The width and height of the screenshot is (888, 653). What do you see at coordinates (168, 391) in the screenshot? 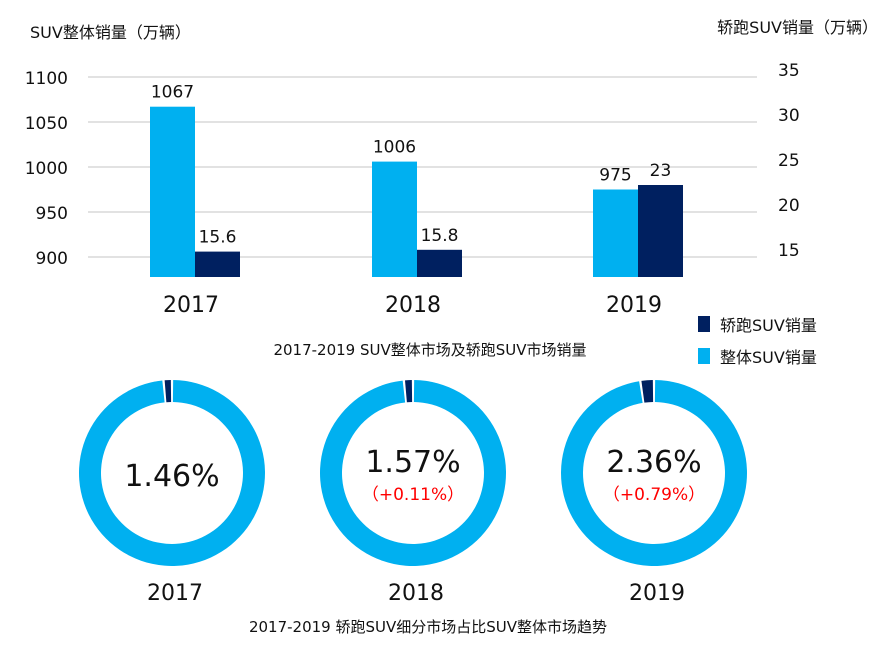
I see `donut-sports-2017` at bounding box center [168, 391].